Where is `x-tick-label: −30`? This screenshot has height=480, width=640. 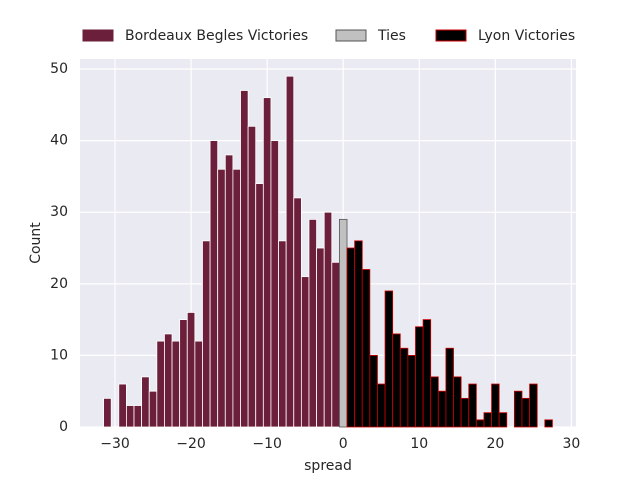
x-tick-label: −30 is located at coordinates (115, 444).